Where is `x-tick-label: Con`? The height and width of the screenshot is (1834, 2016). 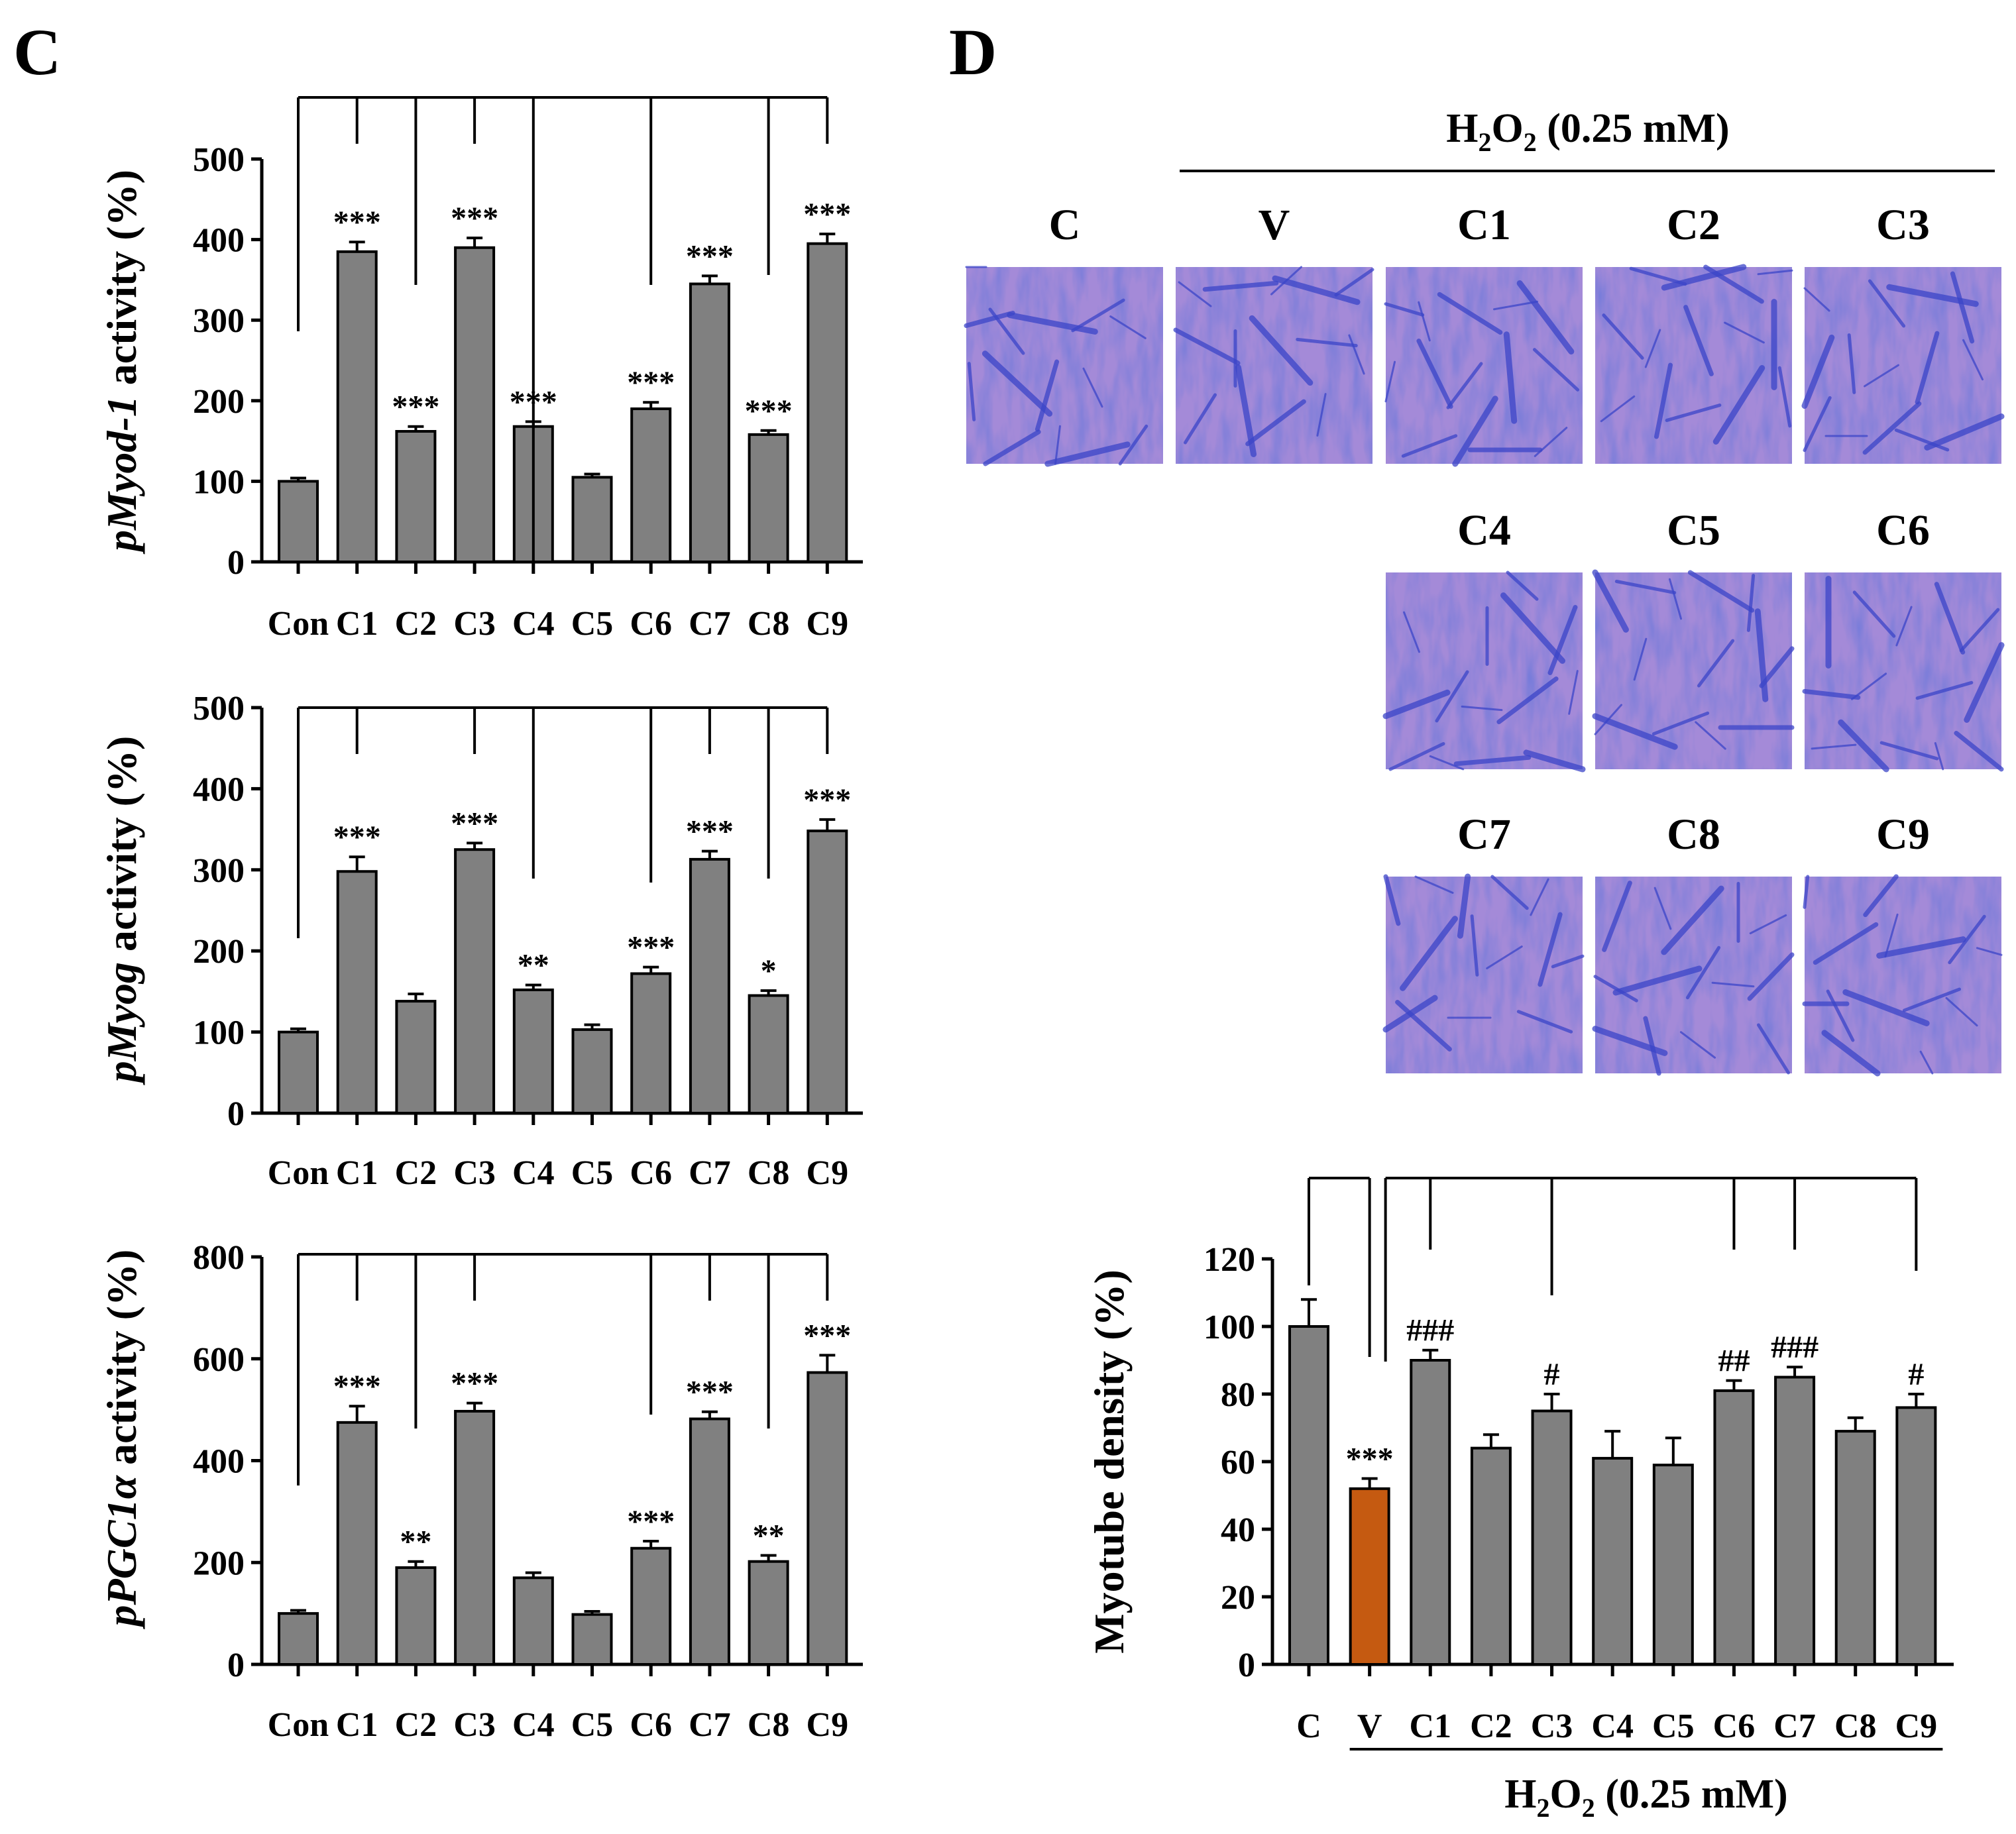 x-tick-label: Con is located at coordinates (298, 624).